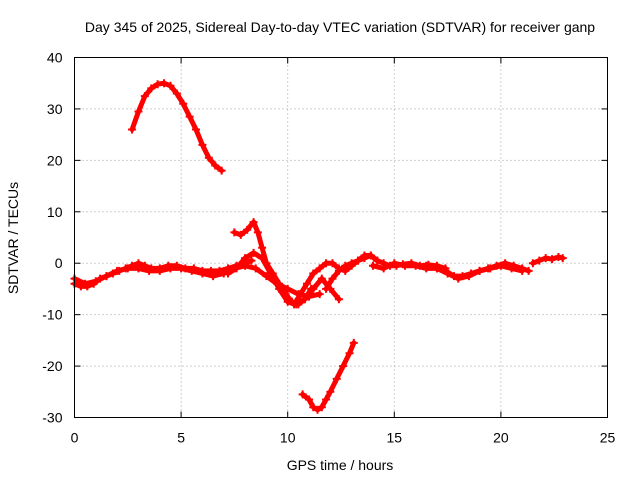  What do you see at coordinates (75, 438) in the screenshot?
I see `x-tick-label: 0` at bounding box center [75, 438].